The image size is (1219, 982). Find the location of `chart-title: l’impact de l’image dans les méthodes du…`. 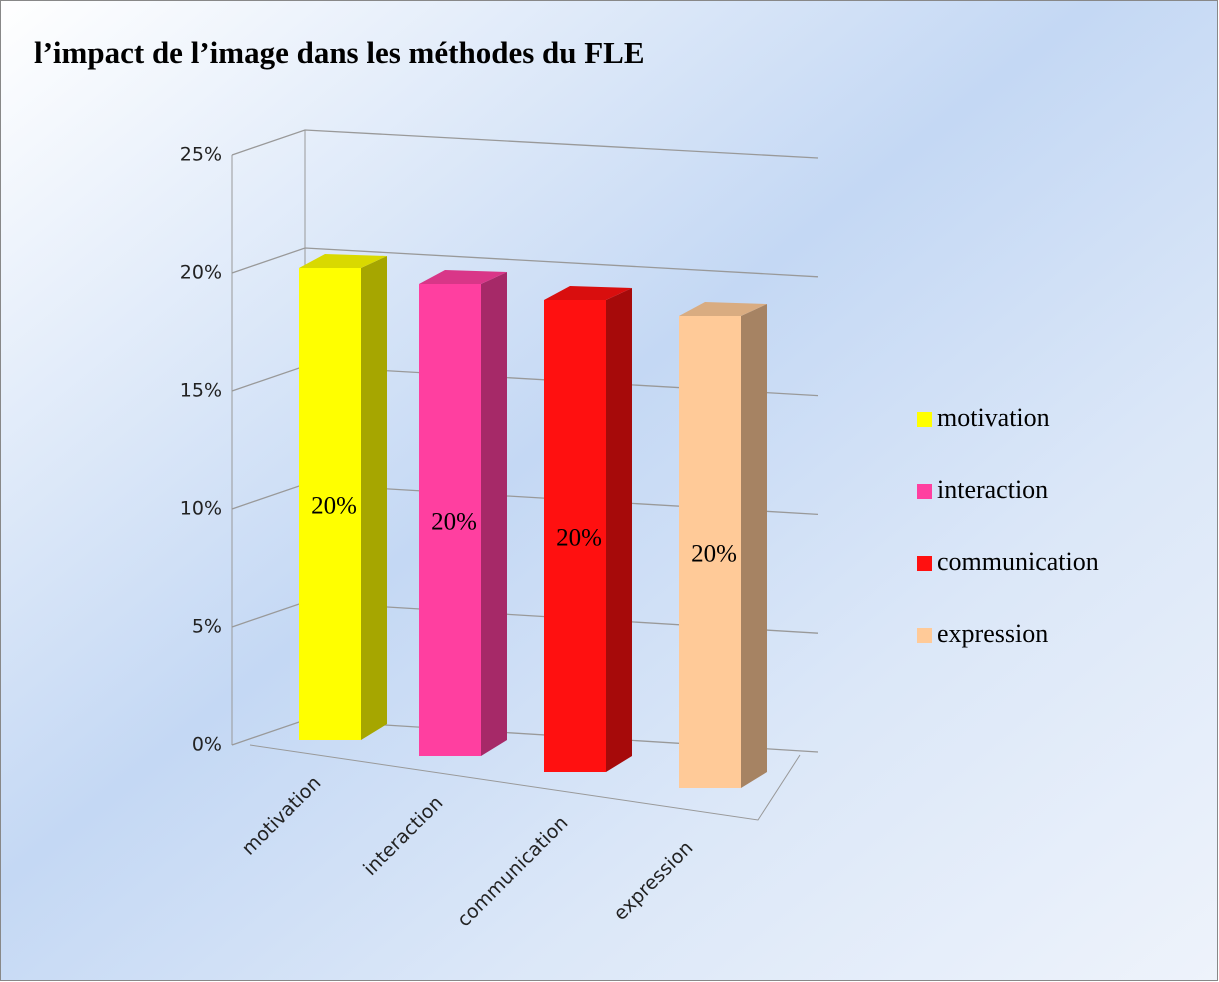

chart-title: l’impact de l’image dans les méthodes du… is located at coordinates (339, 52).